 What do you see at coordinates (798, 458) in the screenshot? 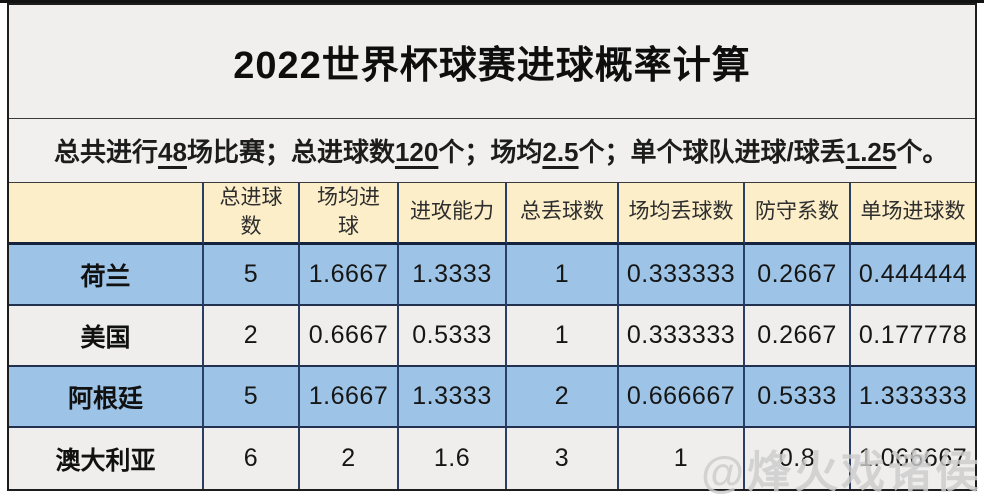
I see `value-cell-defense-coefficient: 0.8` at bounding box center [798, 458].